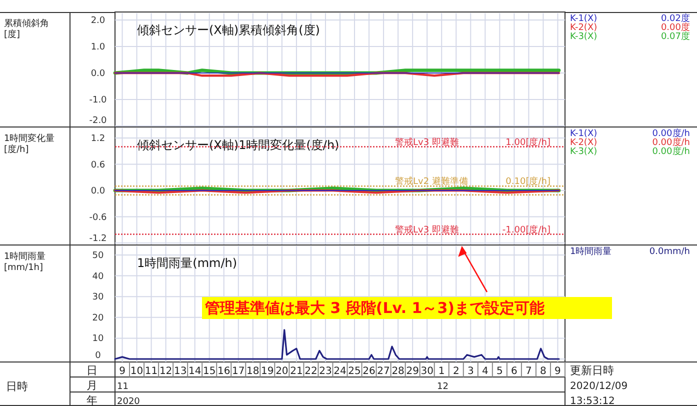 This screenshot has width=697, height=406. I want to click on y-tick-label: 20, so click(98, 318).